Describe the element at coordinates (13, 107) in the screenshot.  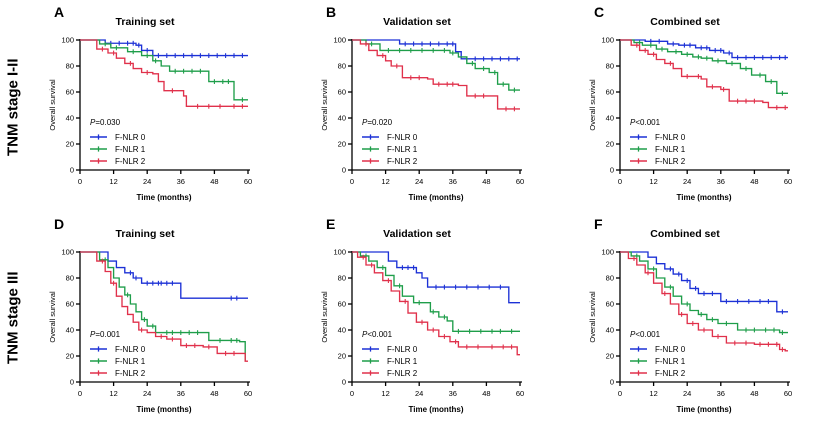
I see `row-label-tnm-stage-i-ii: TNM stage I-II` at that location.